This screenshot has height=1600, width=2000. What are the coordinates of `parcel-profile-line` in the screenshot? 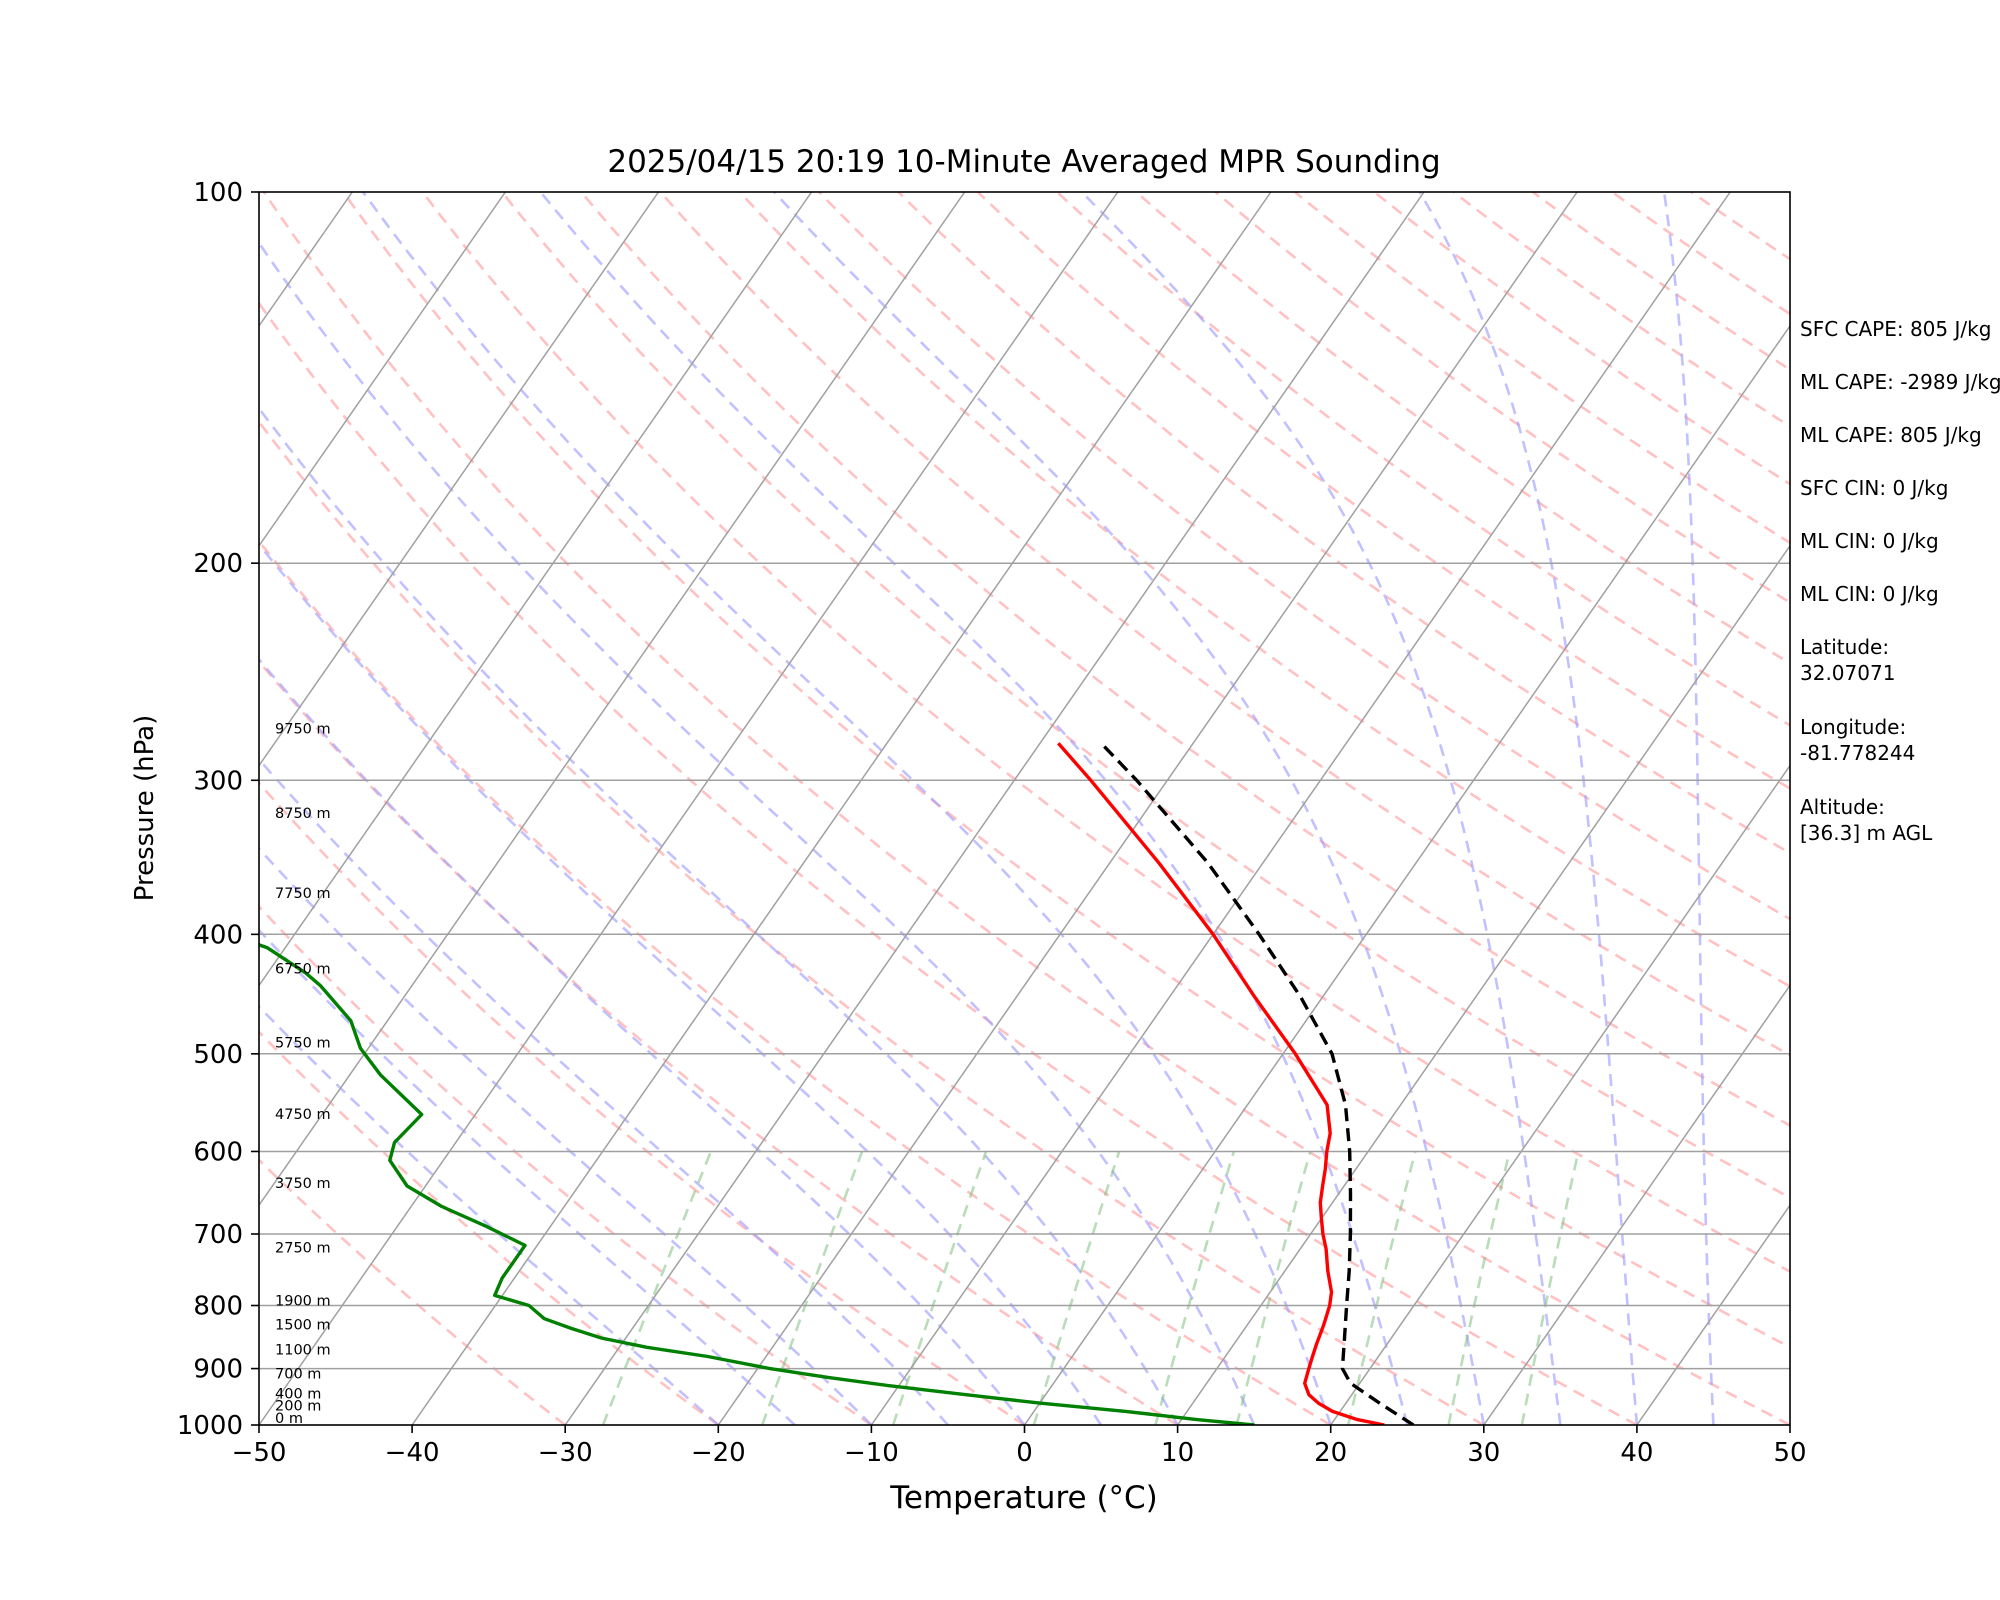 It's located at (1257, 1083).